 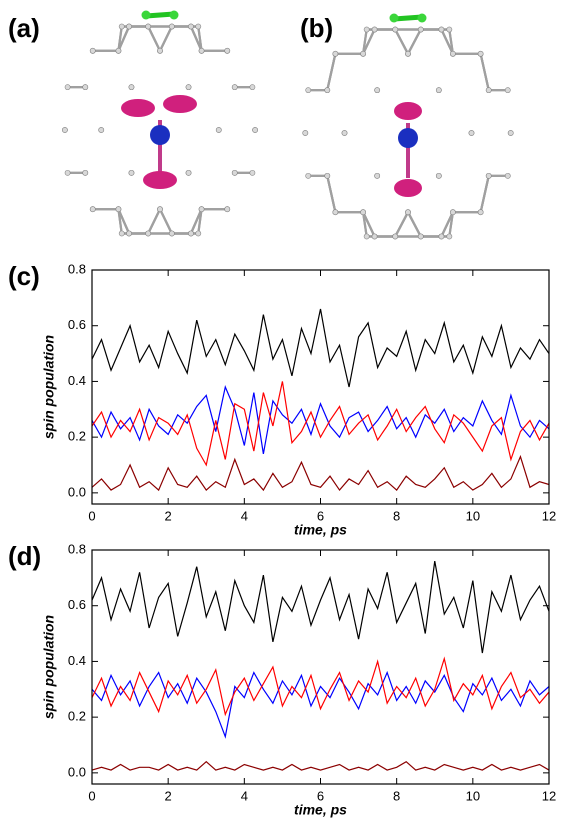 I want to click on metal-atom, so click(x=160, y=135).